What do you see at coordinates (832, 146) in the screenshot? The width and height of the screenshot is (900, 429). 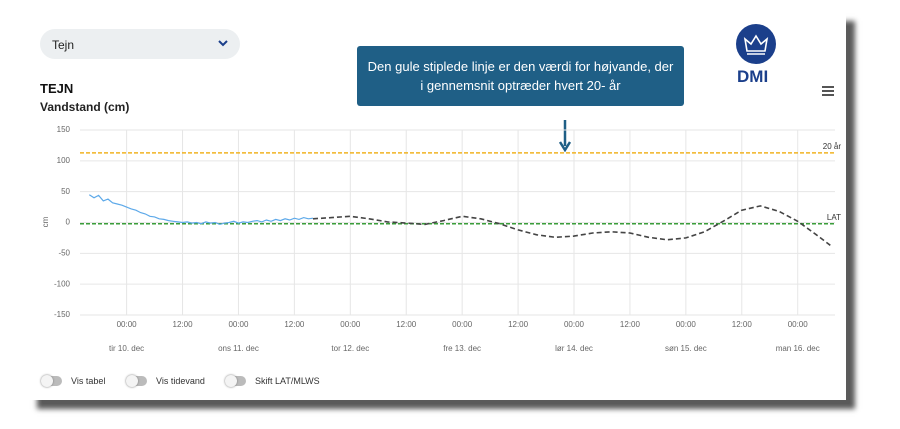 I see `reference-label: 20 år` at bounding box center [832, 146].